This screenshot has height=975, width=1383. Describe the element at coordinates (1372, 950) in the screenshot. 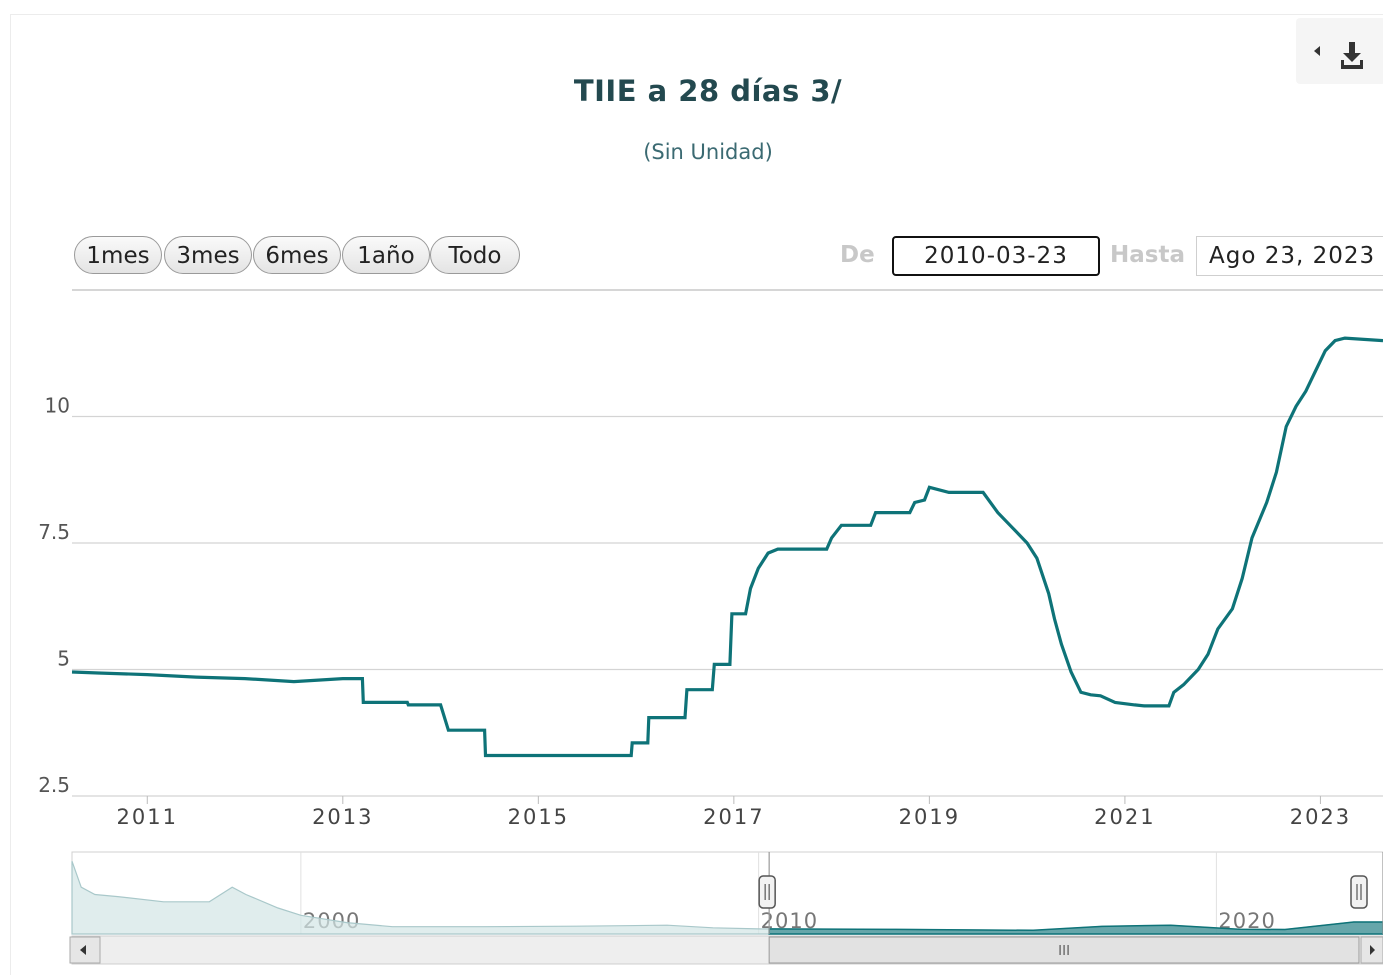

I see `scroll-right-arrow-icon` at that location.